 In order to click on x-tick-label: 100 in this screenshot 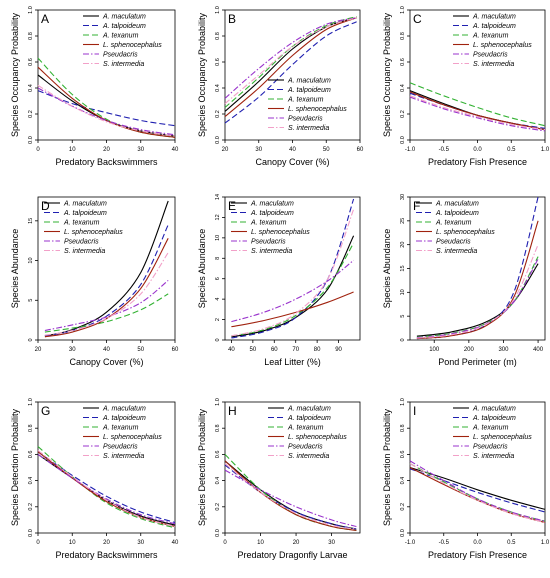, I will do `click(434, 350)`.